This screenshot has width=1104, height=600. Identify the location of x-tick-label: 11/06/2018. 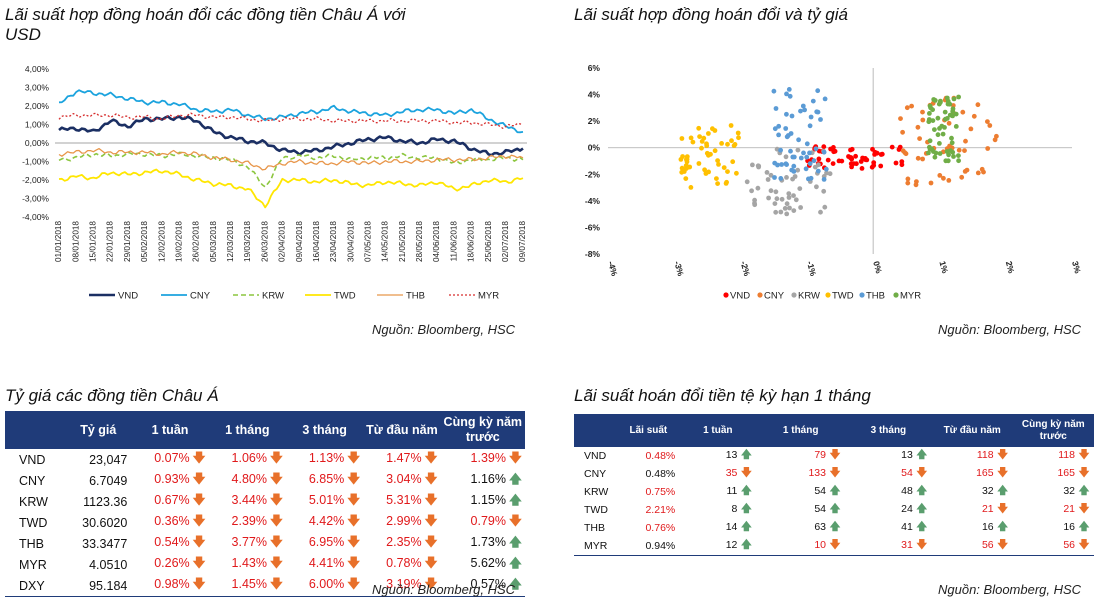
(453, 241).